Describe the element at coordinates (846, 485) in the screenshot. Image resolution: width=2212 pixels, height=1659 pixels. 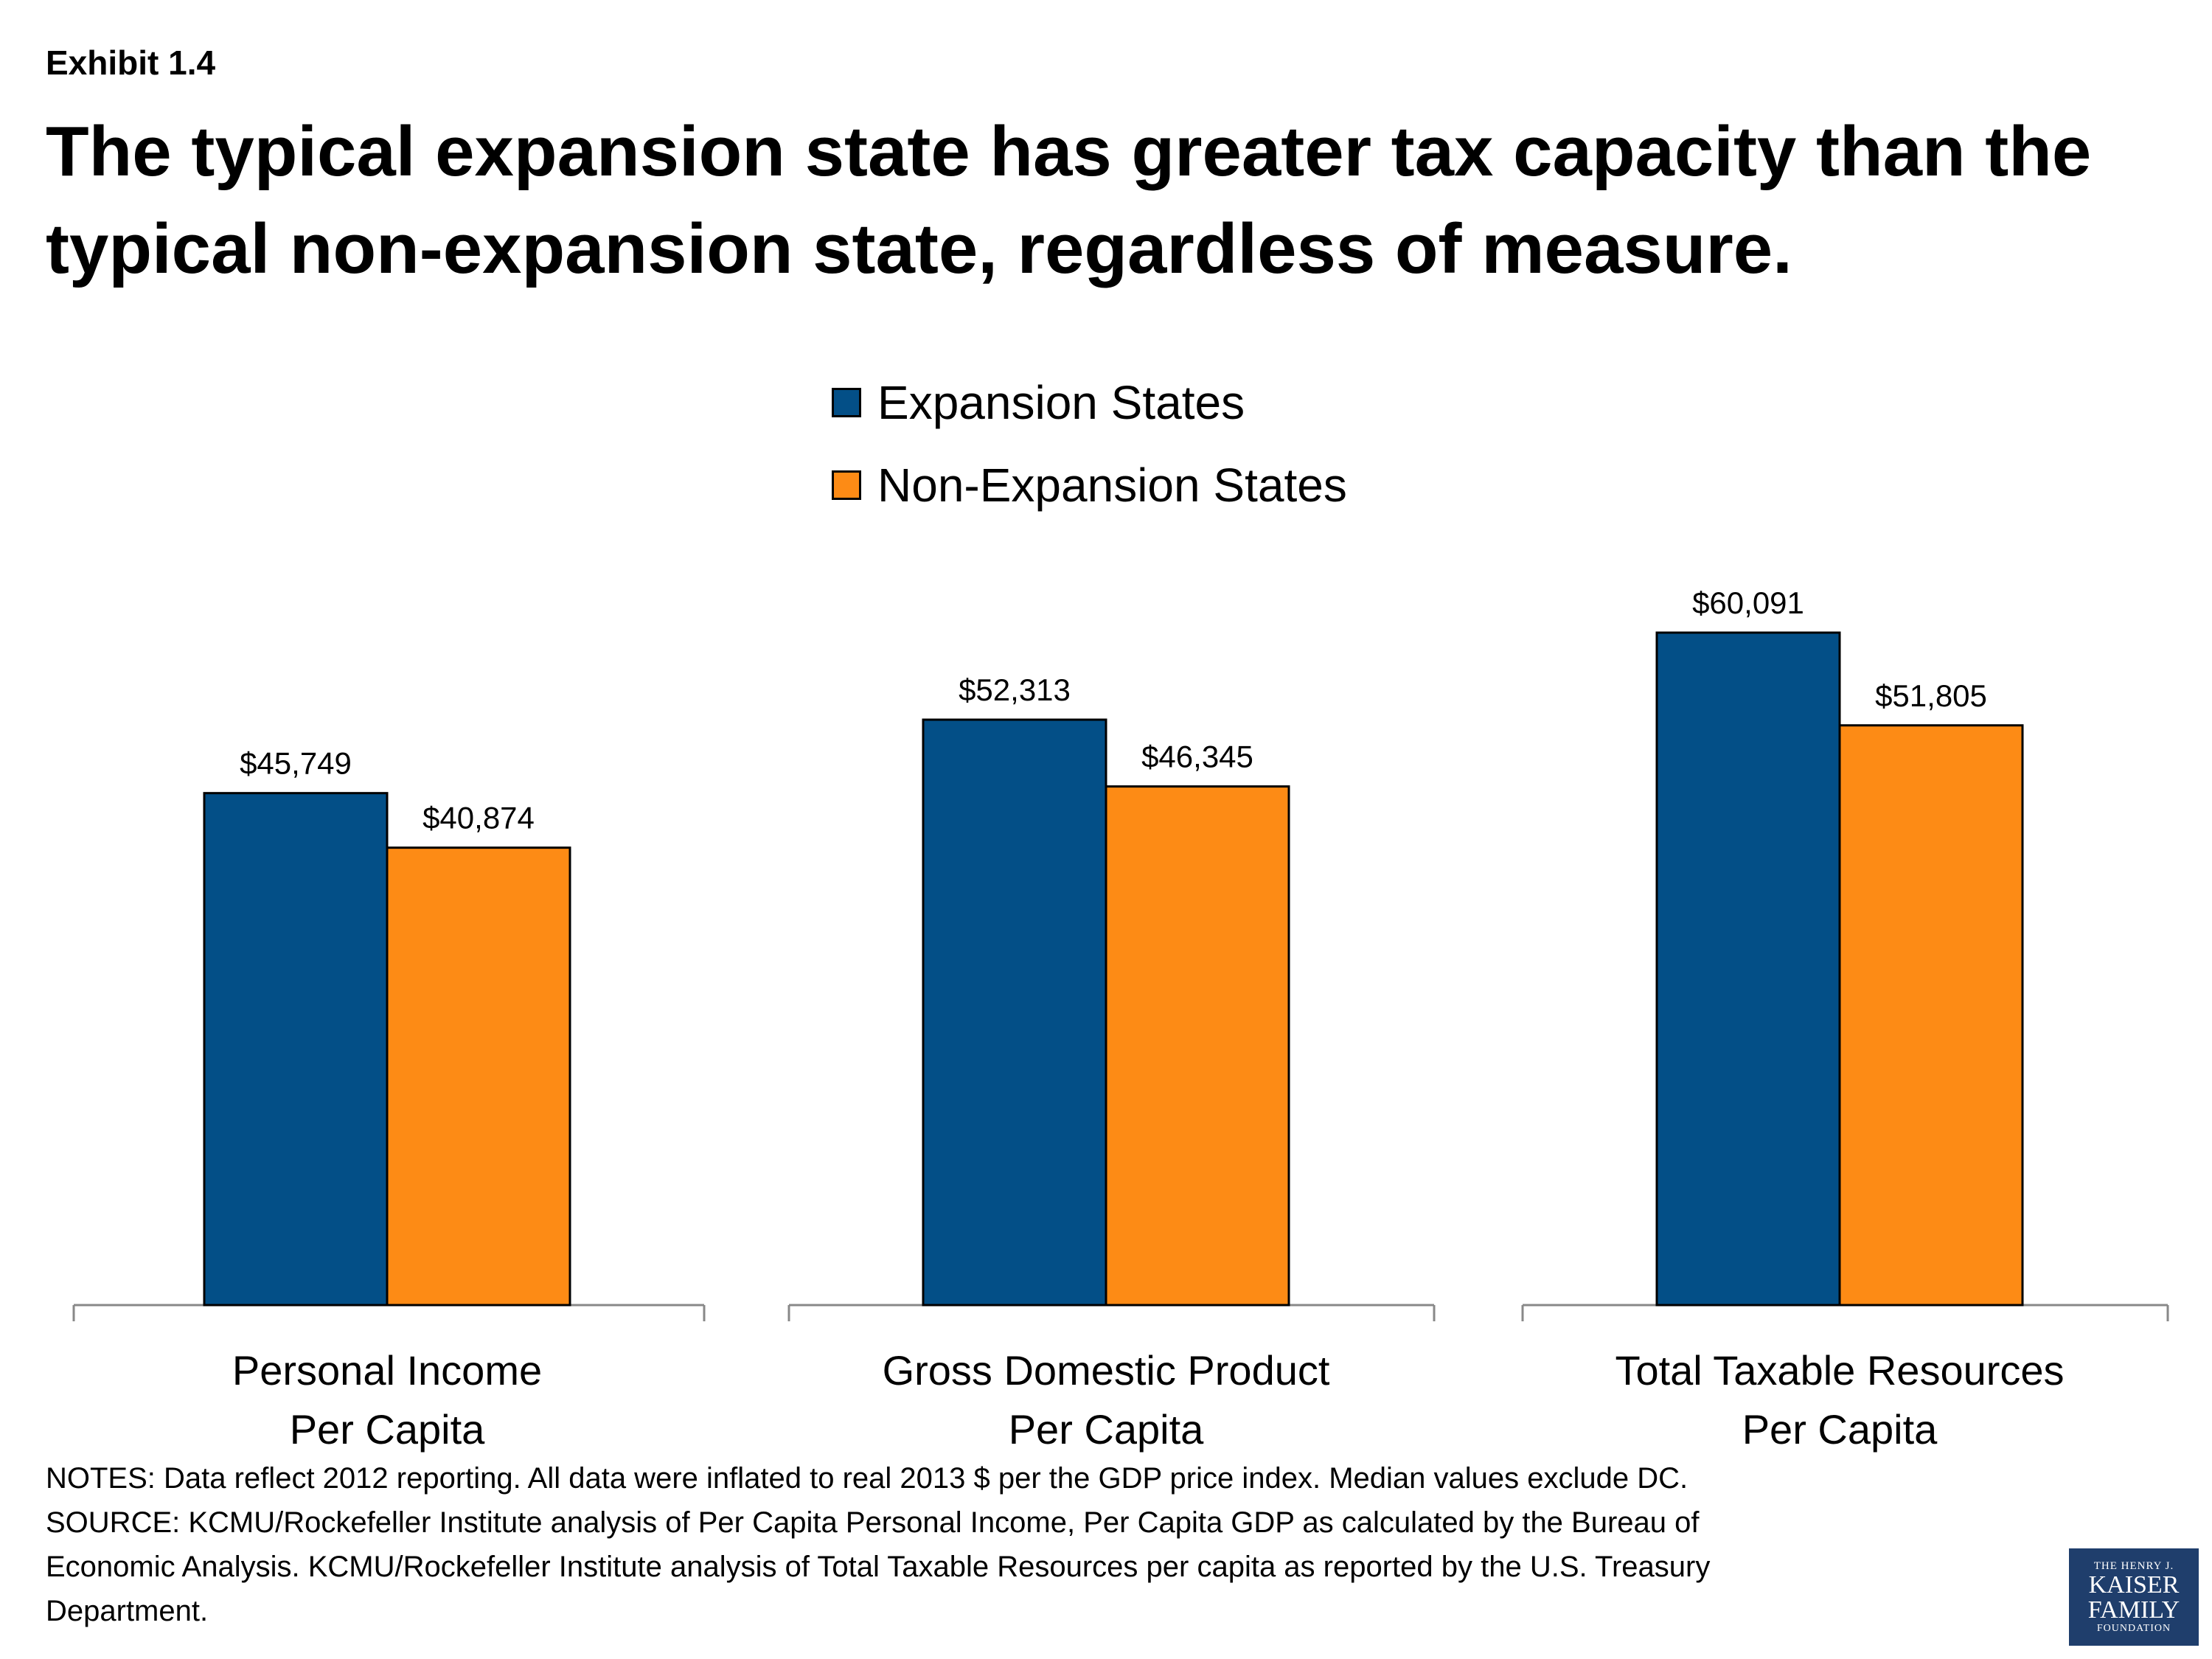
I see `legend-swatch-non-expansion` at that location.